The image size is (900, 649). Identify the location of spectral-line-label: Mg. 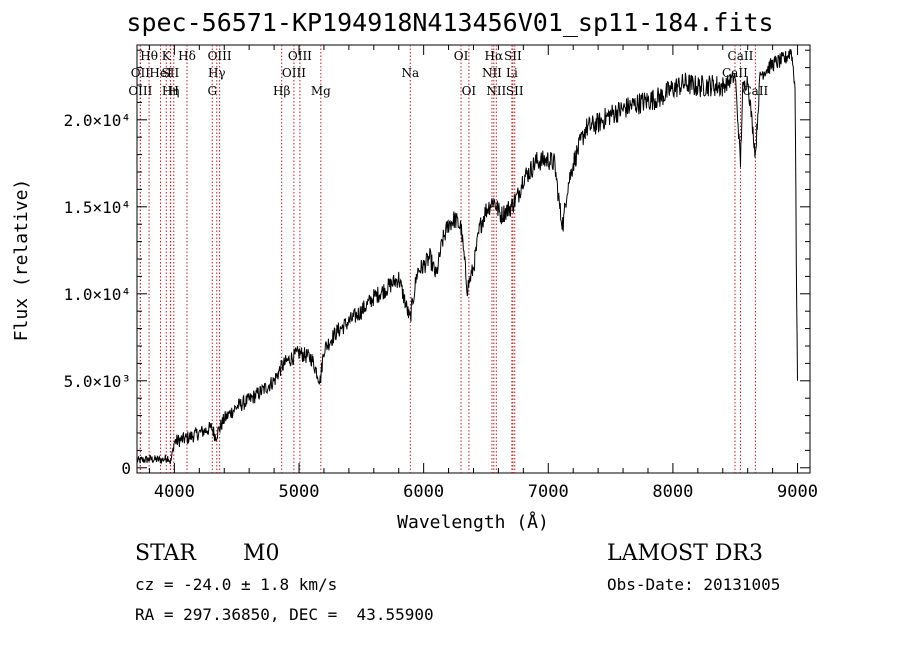
(321, 91).